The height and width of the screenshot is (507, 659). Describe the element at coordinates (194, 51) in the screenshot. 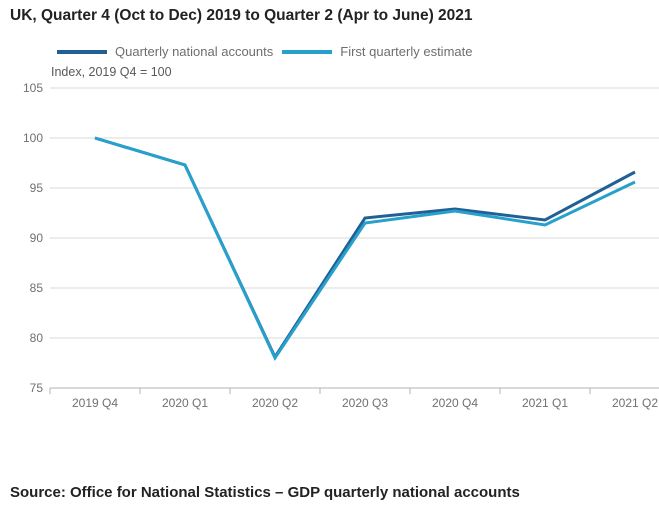

I see `legend-label: Quarterly national accounts` at that location.